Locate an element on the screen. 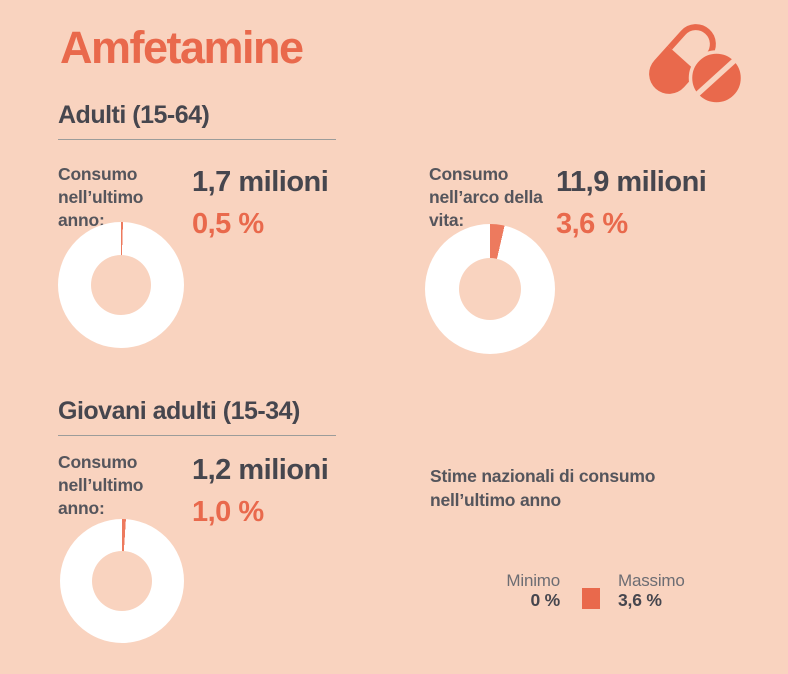 The height and width of the screenshot is (674, 788). legend-minimum: Minimo 0 % is located at coordinates (515, 590).